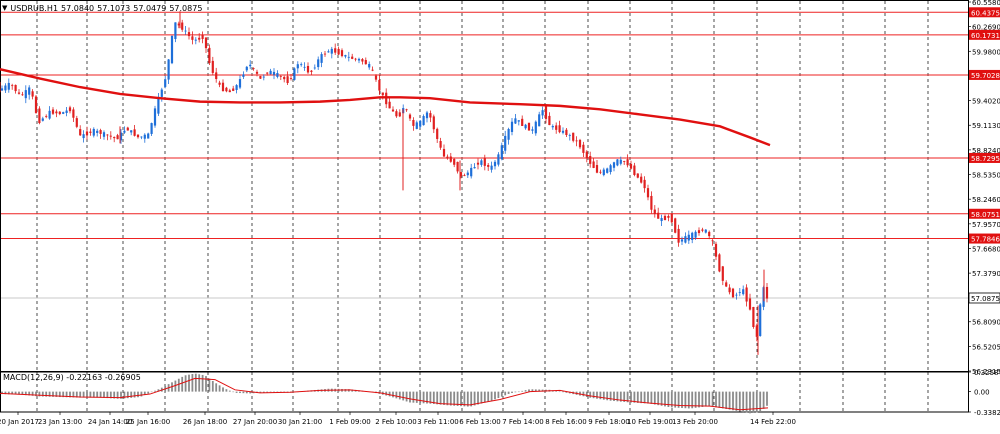 This screenshot has height=434, width=1000. What do you see at coordinates (5, 8) in the screenshot?
I see `collapse-triangle-icon: ▼` at bounding box center [5, 8].